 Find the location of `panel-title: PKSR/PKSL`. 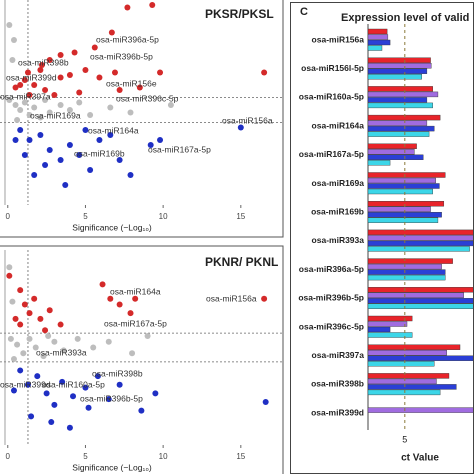

panel-title: PKSR/PKSL is located at coordinates (239, 14).